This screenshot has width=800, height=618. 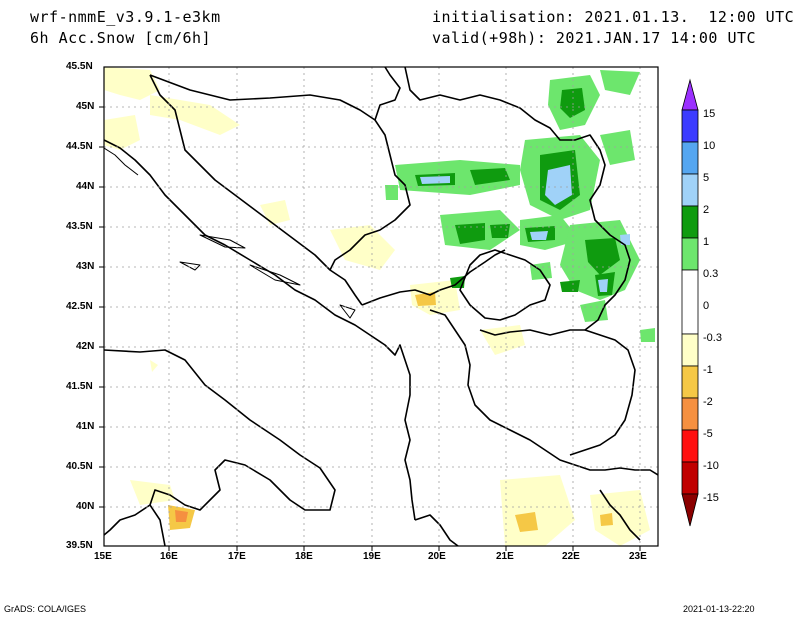 I want to click on colorbar-label: 1, so click(x=706, y=242).